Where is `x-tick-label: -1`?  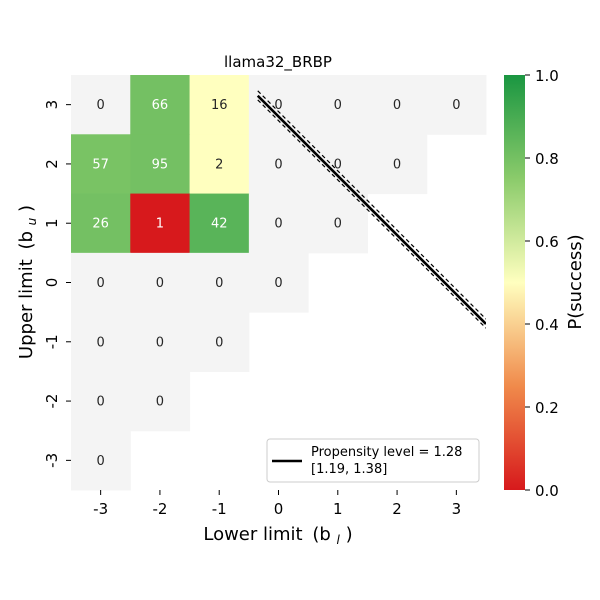
x-tick-label: -1 is located at coordinates (219, 509).